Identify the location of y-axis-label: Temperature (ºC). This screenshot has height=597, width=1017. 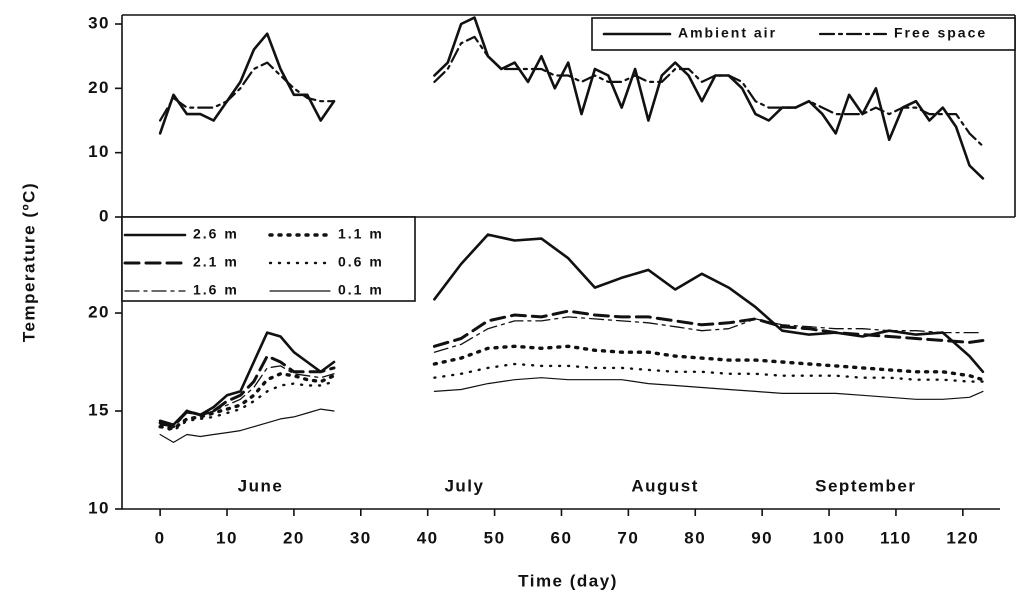
(28, 262).